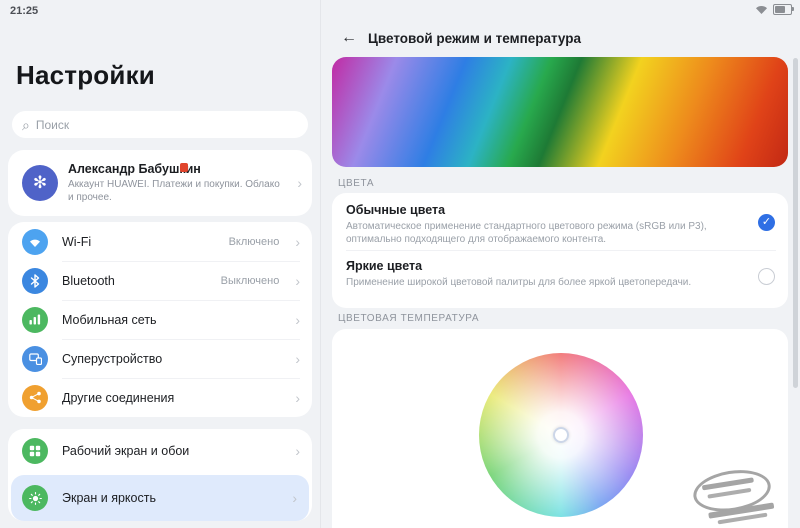 This screenshot has height=528, width=800. What do you see at coordinates (160, 241) in the screenshot?
I see `sidebar-item-wifi: Wi-Fi Включено ›` at bounding box center [160, 241].